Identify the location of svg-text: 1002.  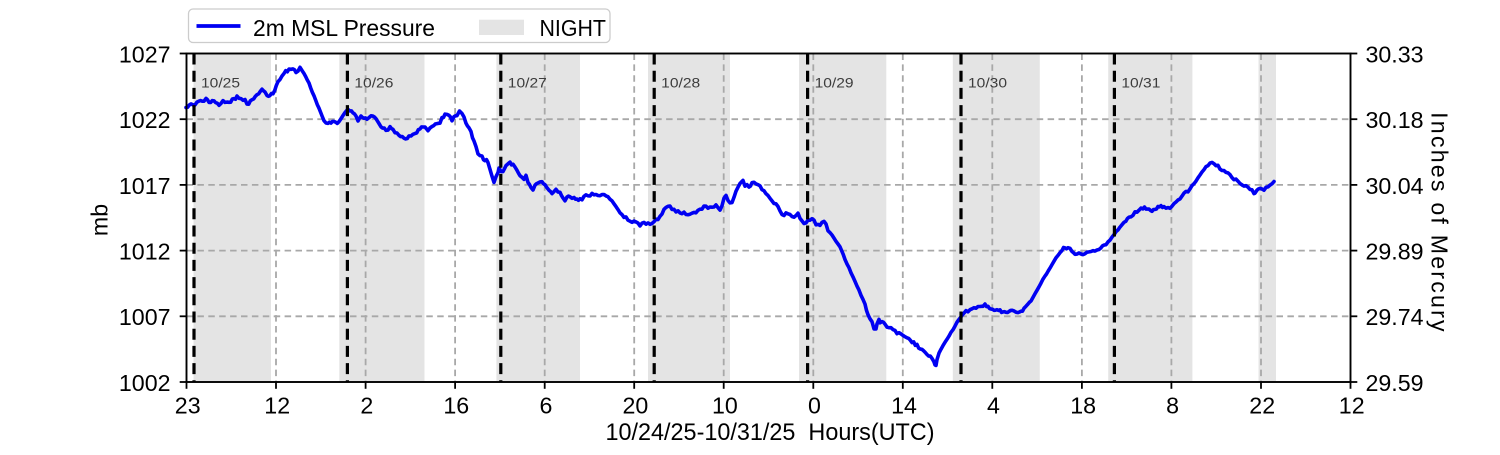
(145, 383).